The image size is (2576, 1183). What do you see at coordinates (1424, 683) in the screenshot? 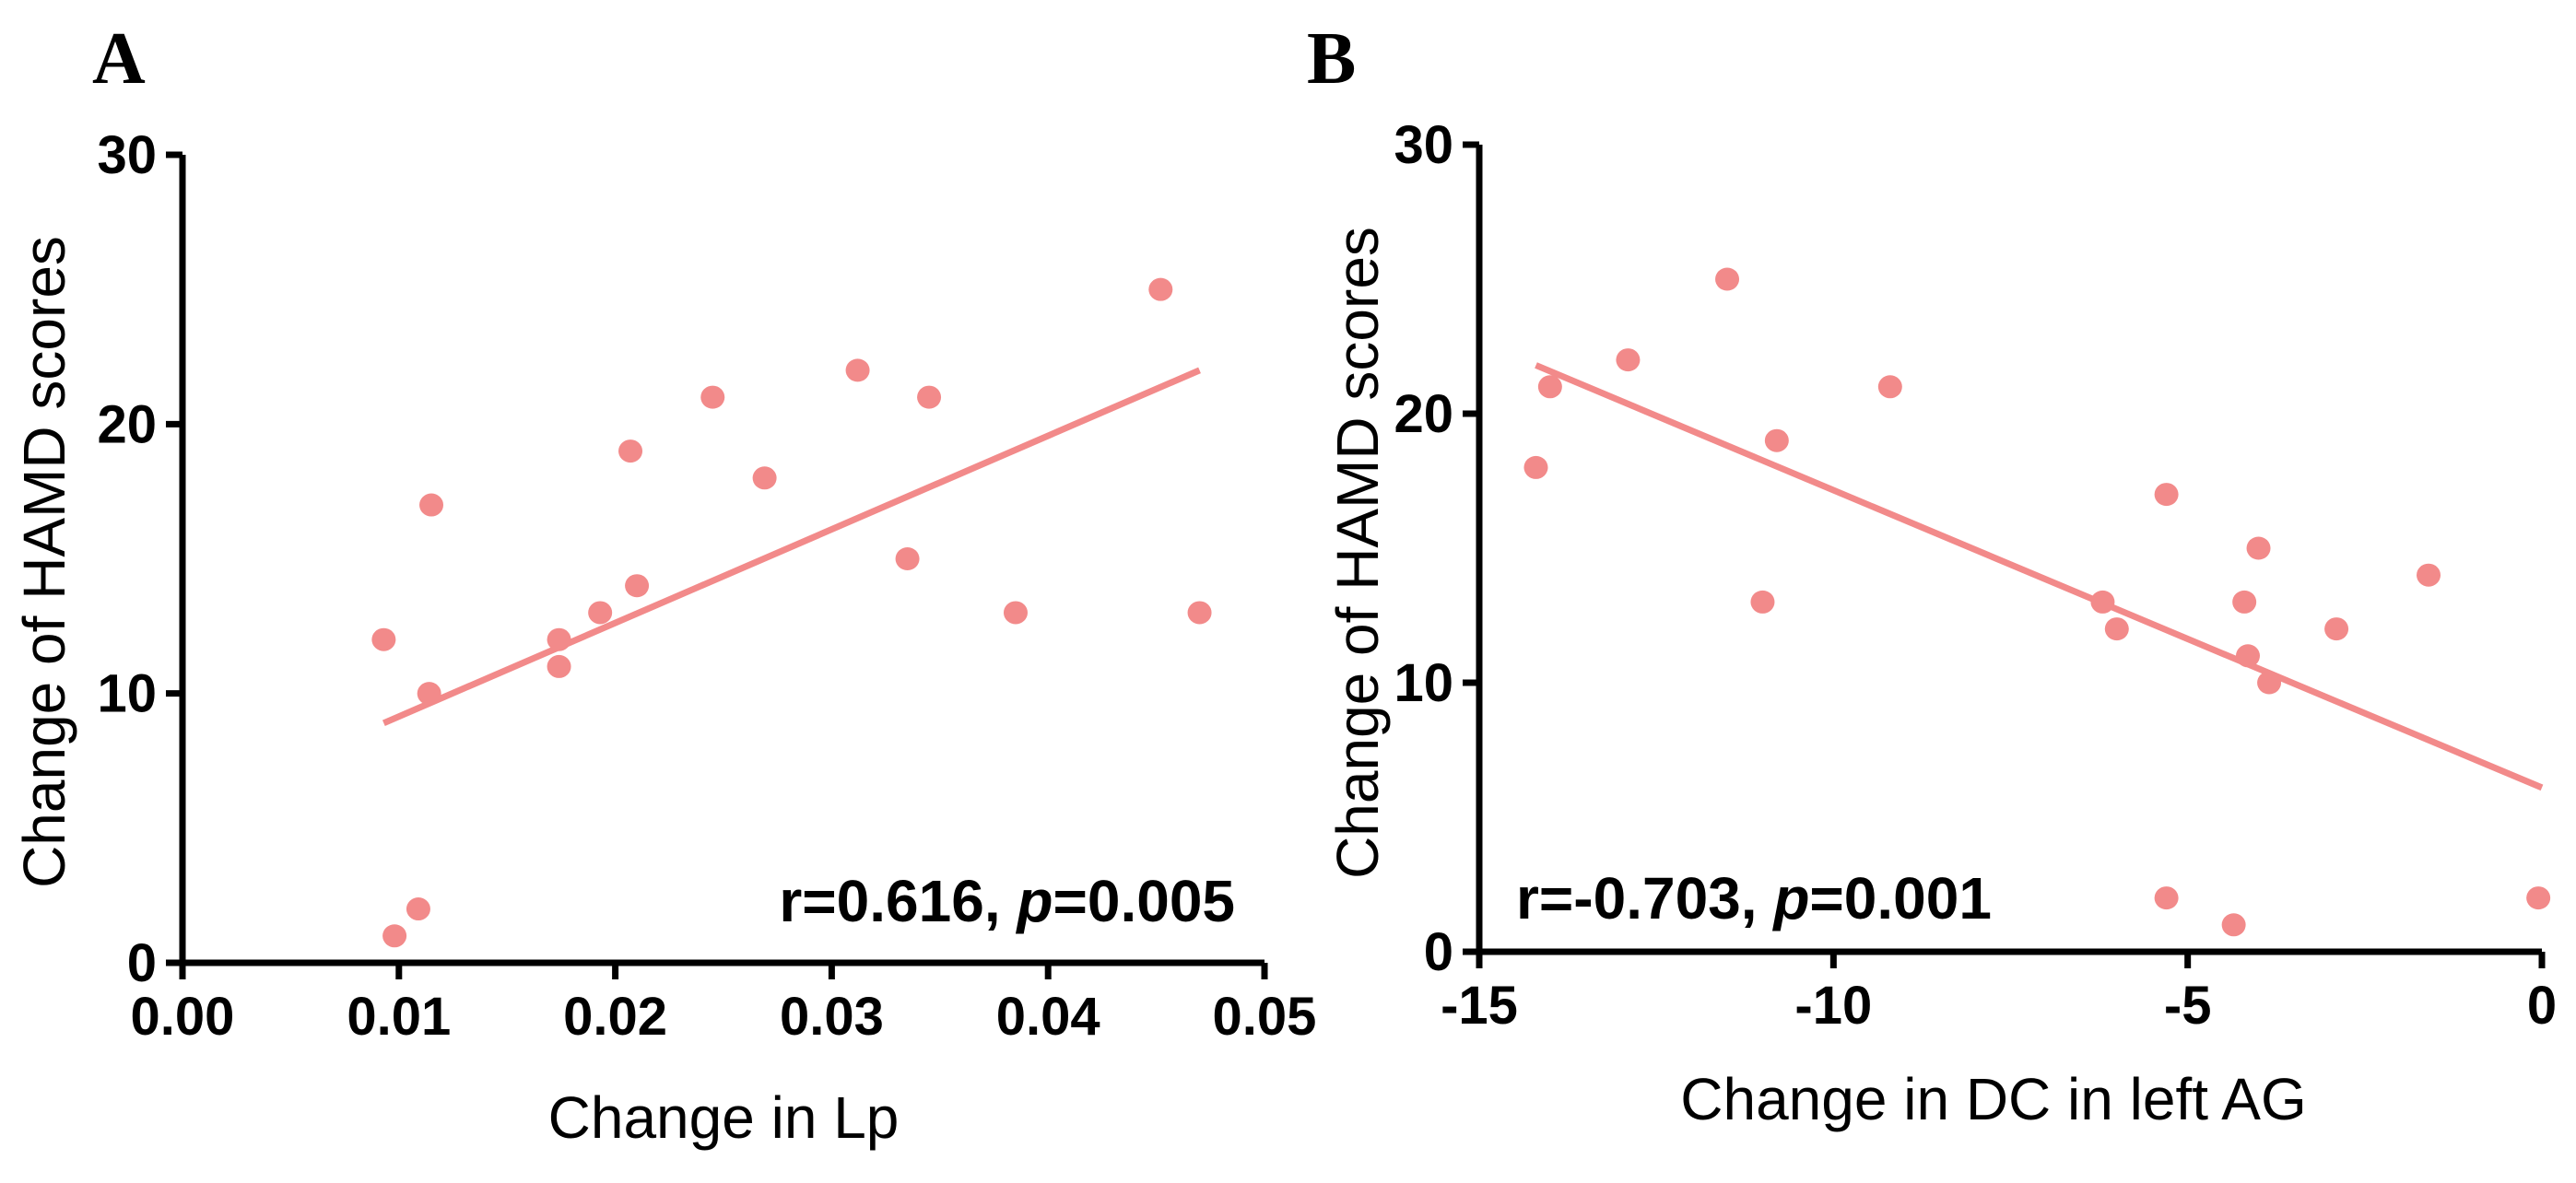
I see `panel-b-y-tick-label: 10` at bounding box center [1424, 683].